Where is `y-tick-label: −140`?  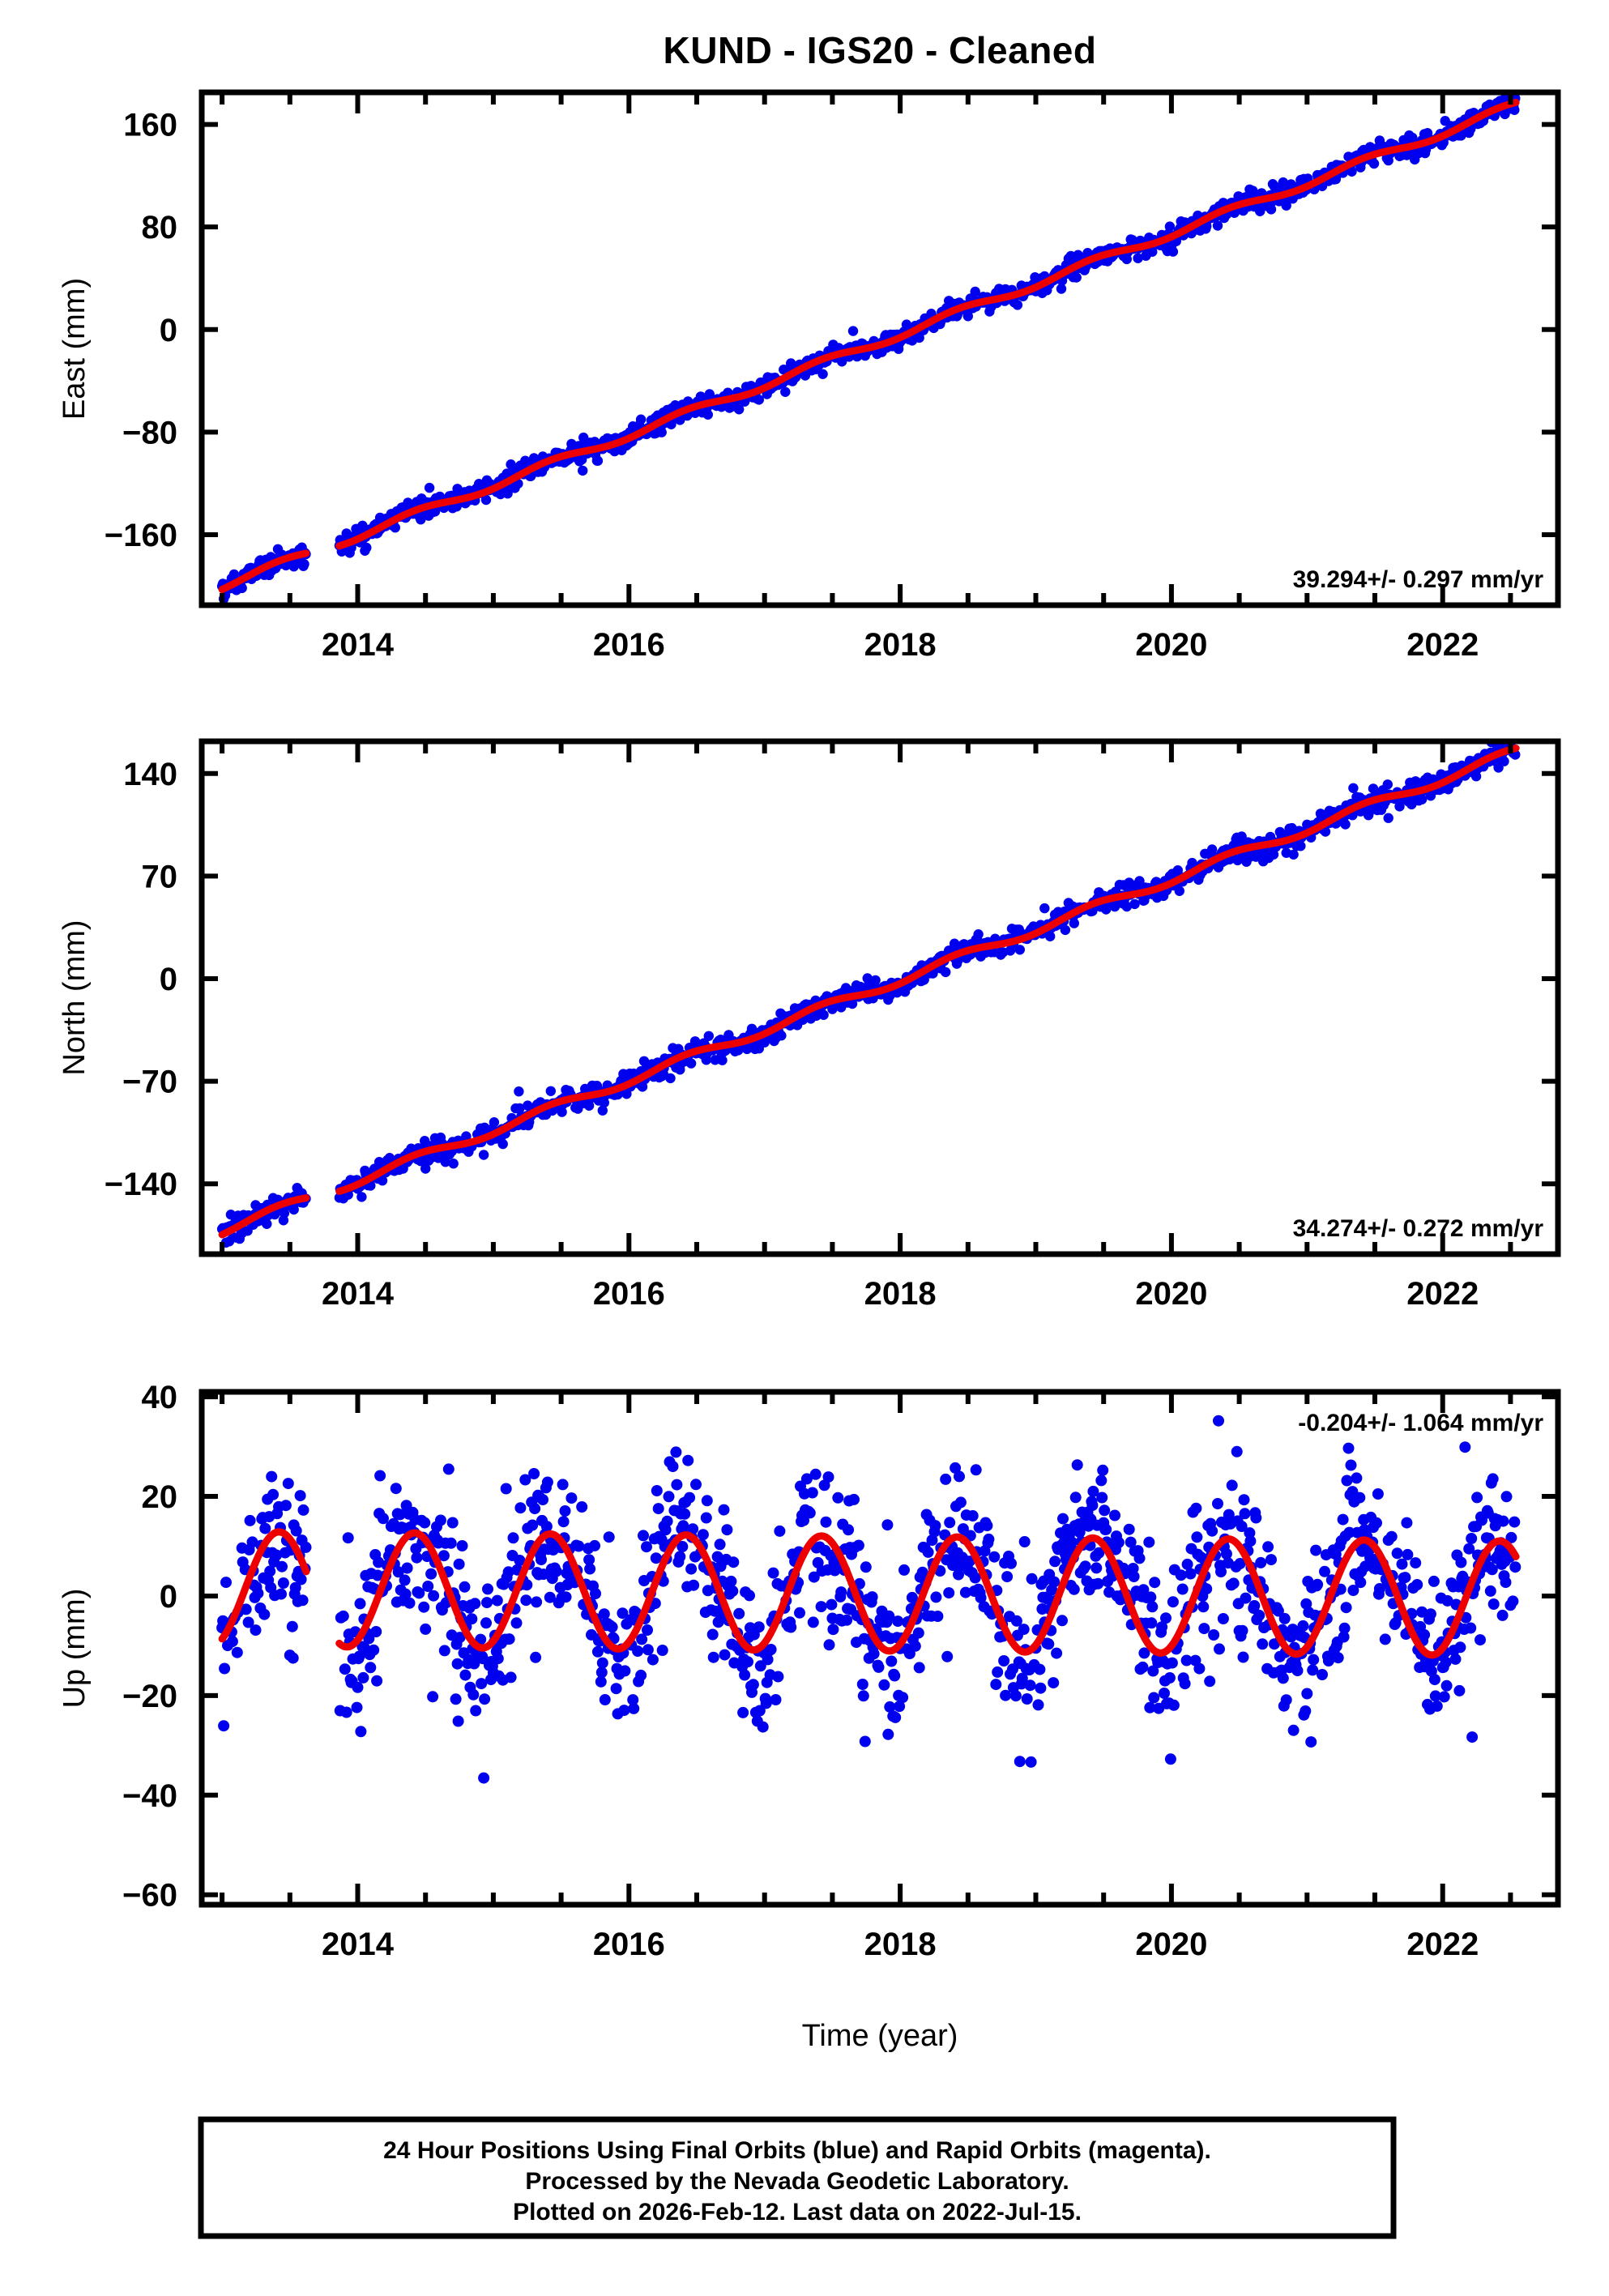 y-tick-label: −140 is located at coordinates (141, 1185).